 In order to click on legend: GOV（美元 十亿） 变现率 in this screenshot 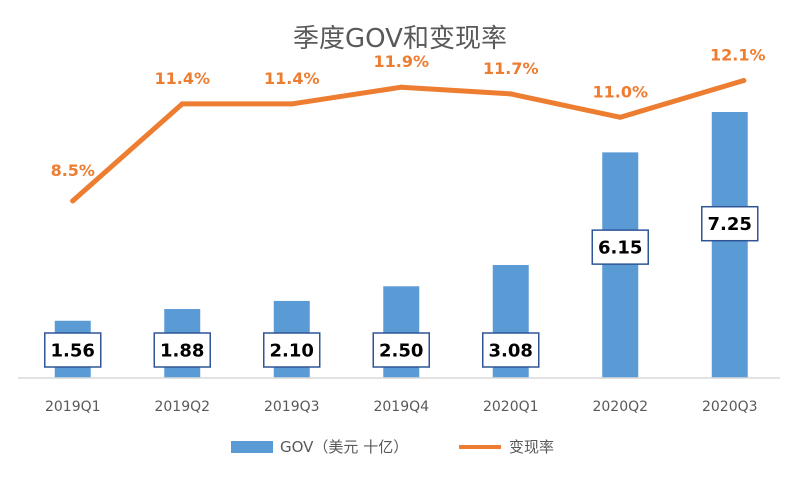, I will do `click(392, 447)`.